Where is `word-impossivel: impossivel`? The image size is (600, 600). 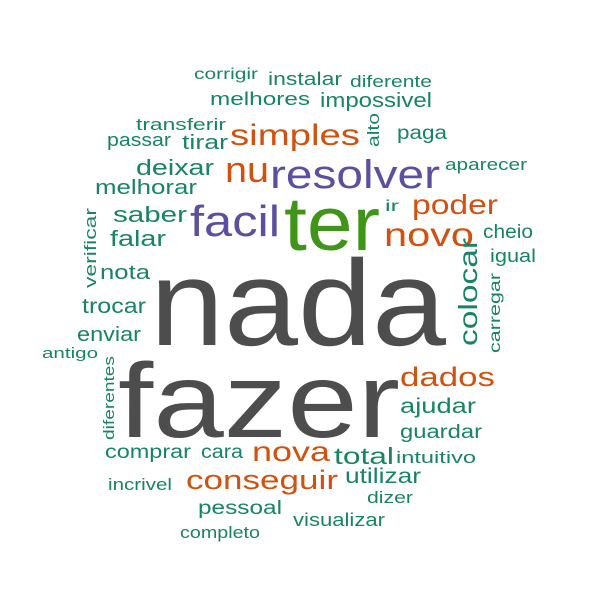
word-impossivel: impossivel is located at coordinates (376, 101).